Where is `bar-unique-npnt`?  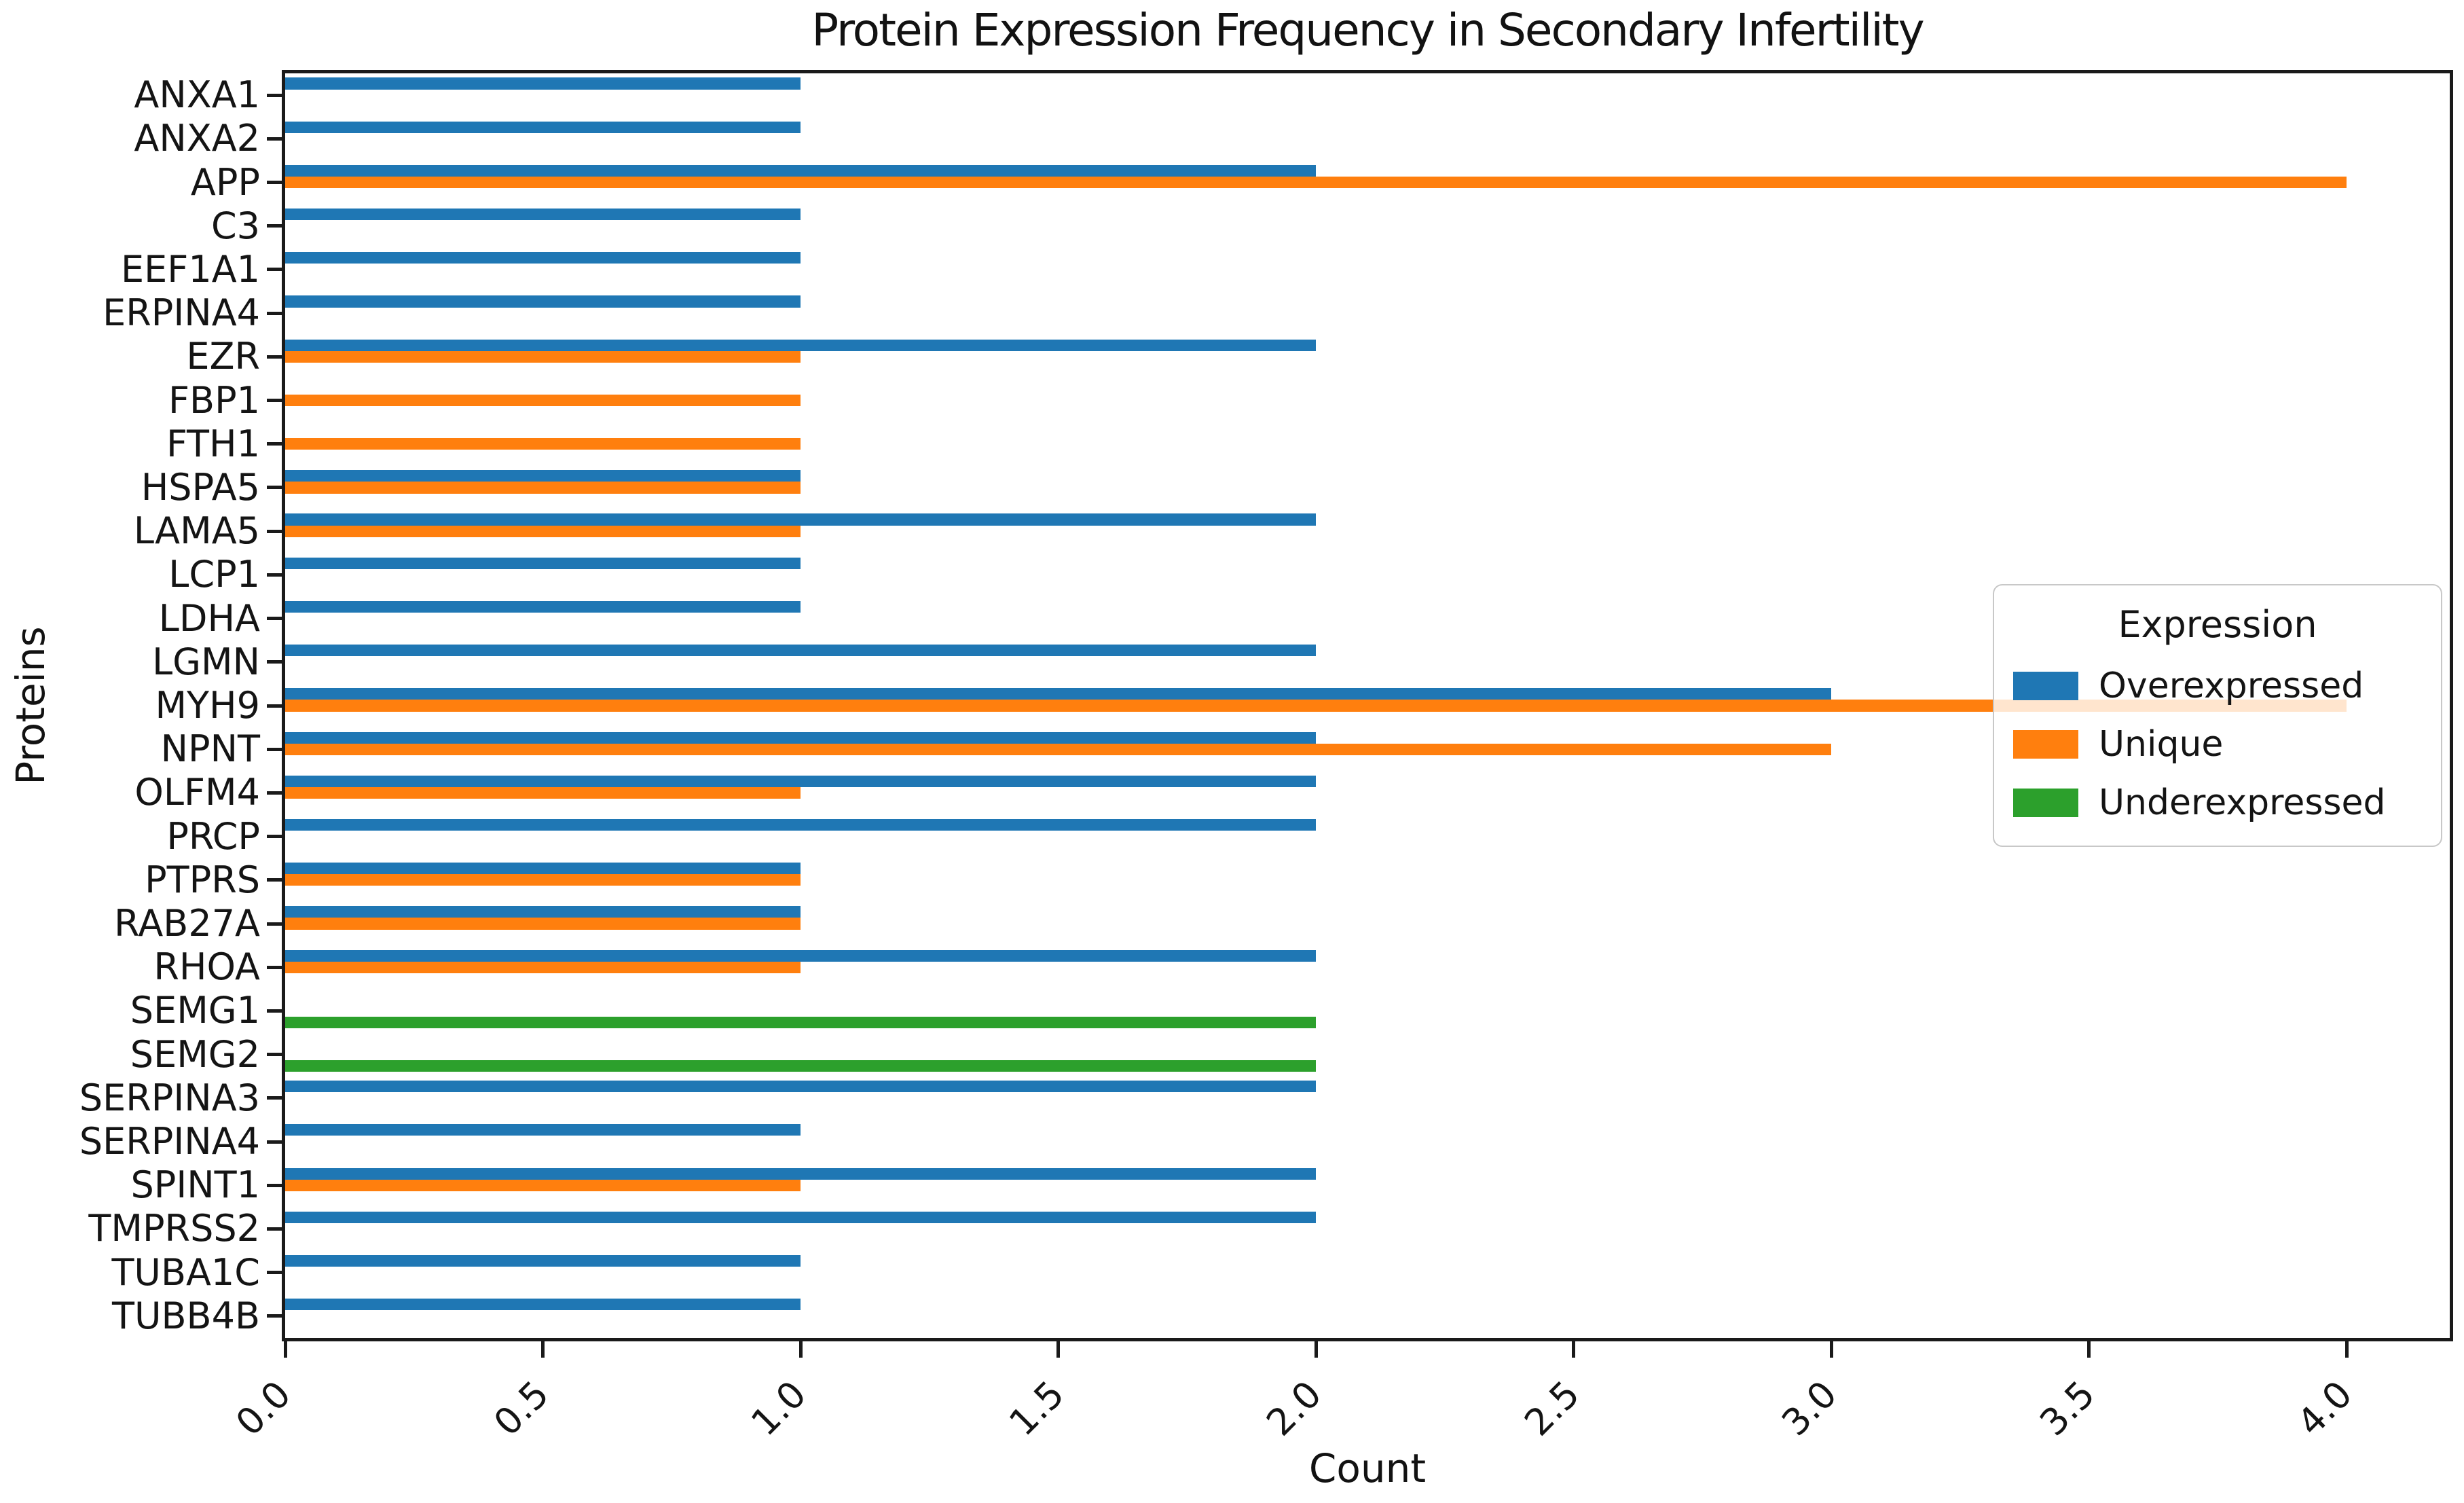
bar-unique-npnt is located at coordinates (1058, 749).